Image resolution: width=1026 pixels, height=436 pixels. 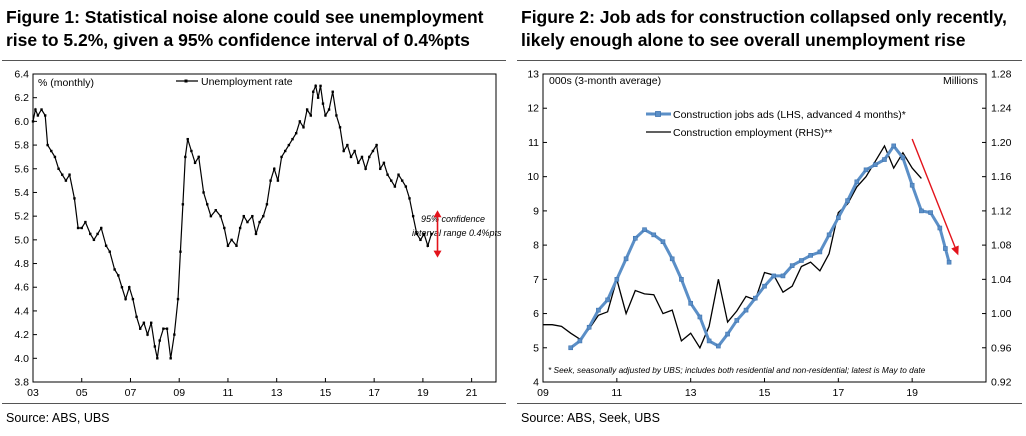 I want to click on x-tick-label: 09, so click(x=543, y=393).